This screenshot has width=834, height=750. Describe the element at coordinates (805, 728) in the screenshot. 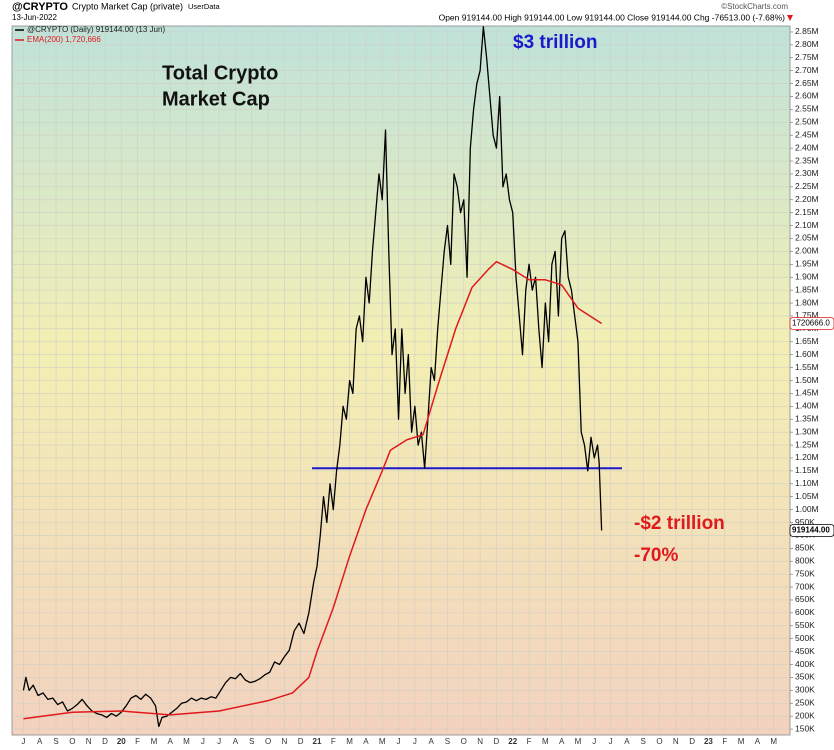

I see `y-tick-label: 150K` at that location.